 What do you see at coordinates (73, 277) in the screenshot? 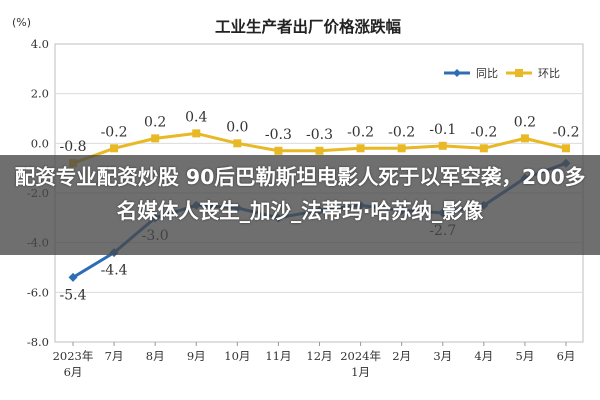
I see `data-point-yoy` at bounding box center [73, 277].